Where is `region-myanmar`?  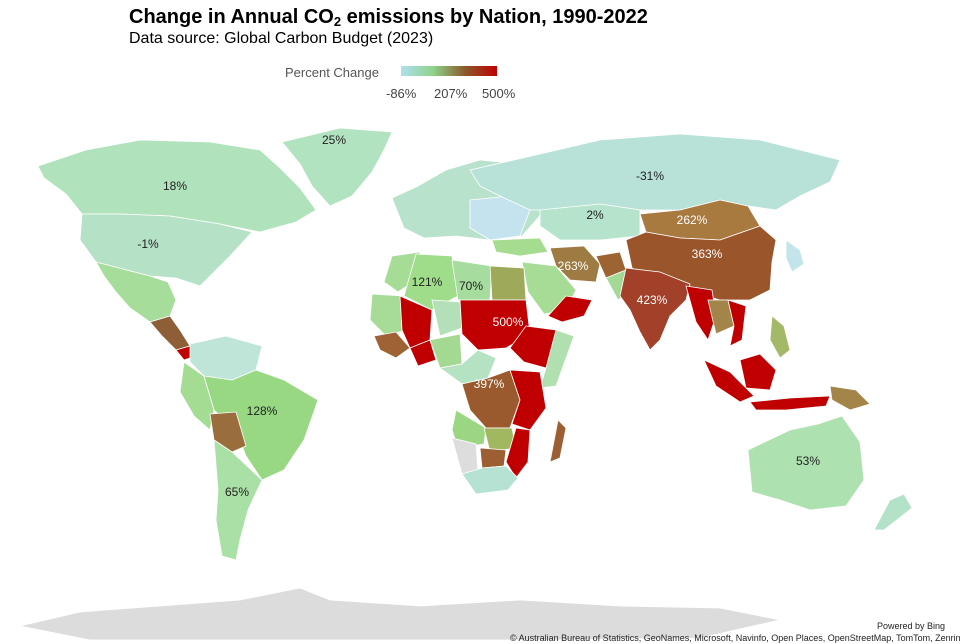 region-myanmar is located at coordinates (701, 313).